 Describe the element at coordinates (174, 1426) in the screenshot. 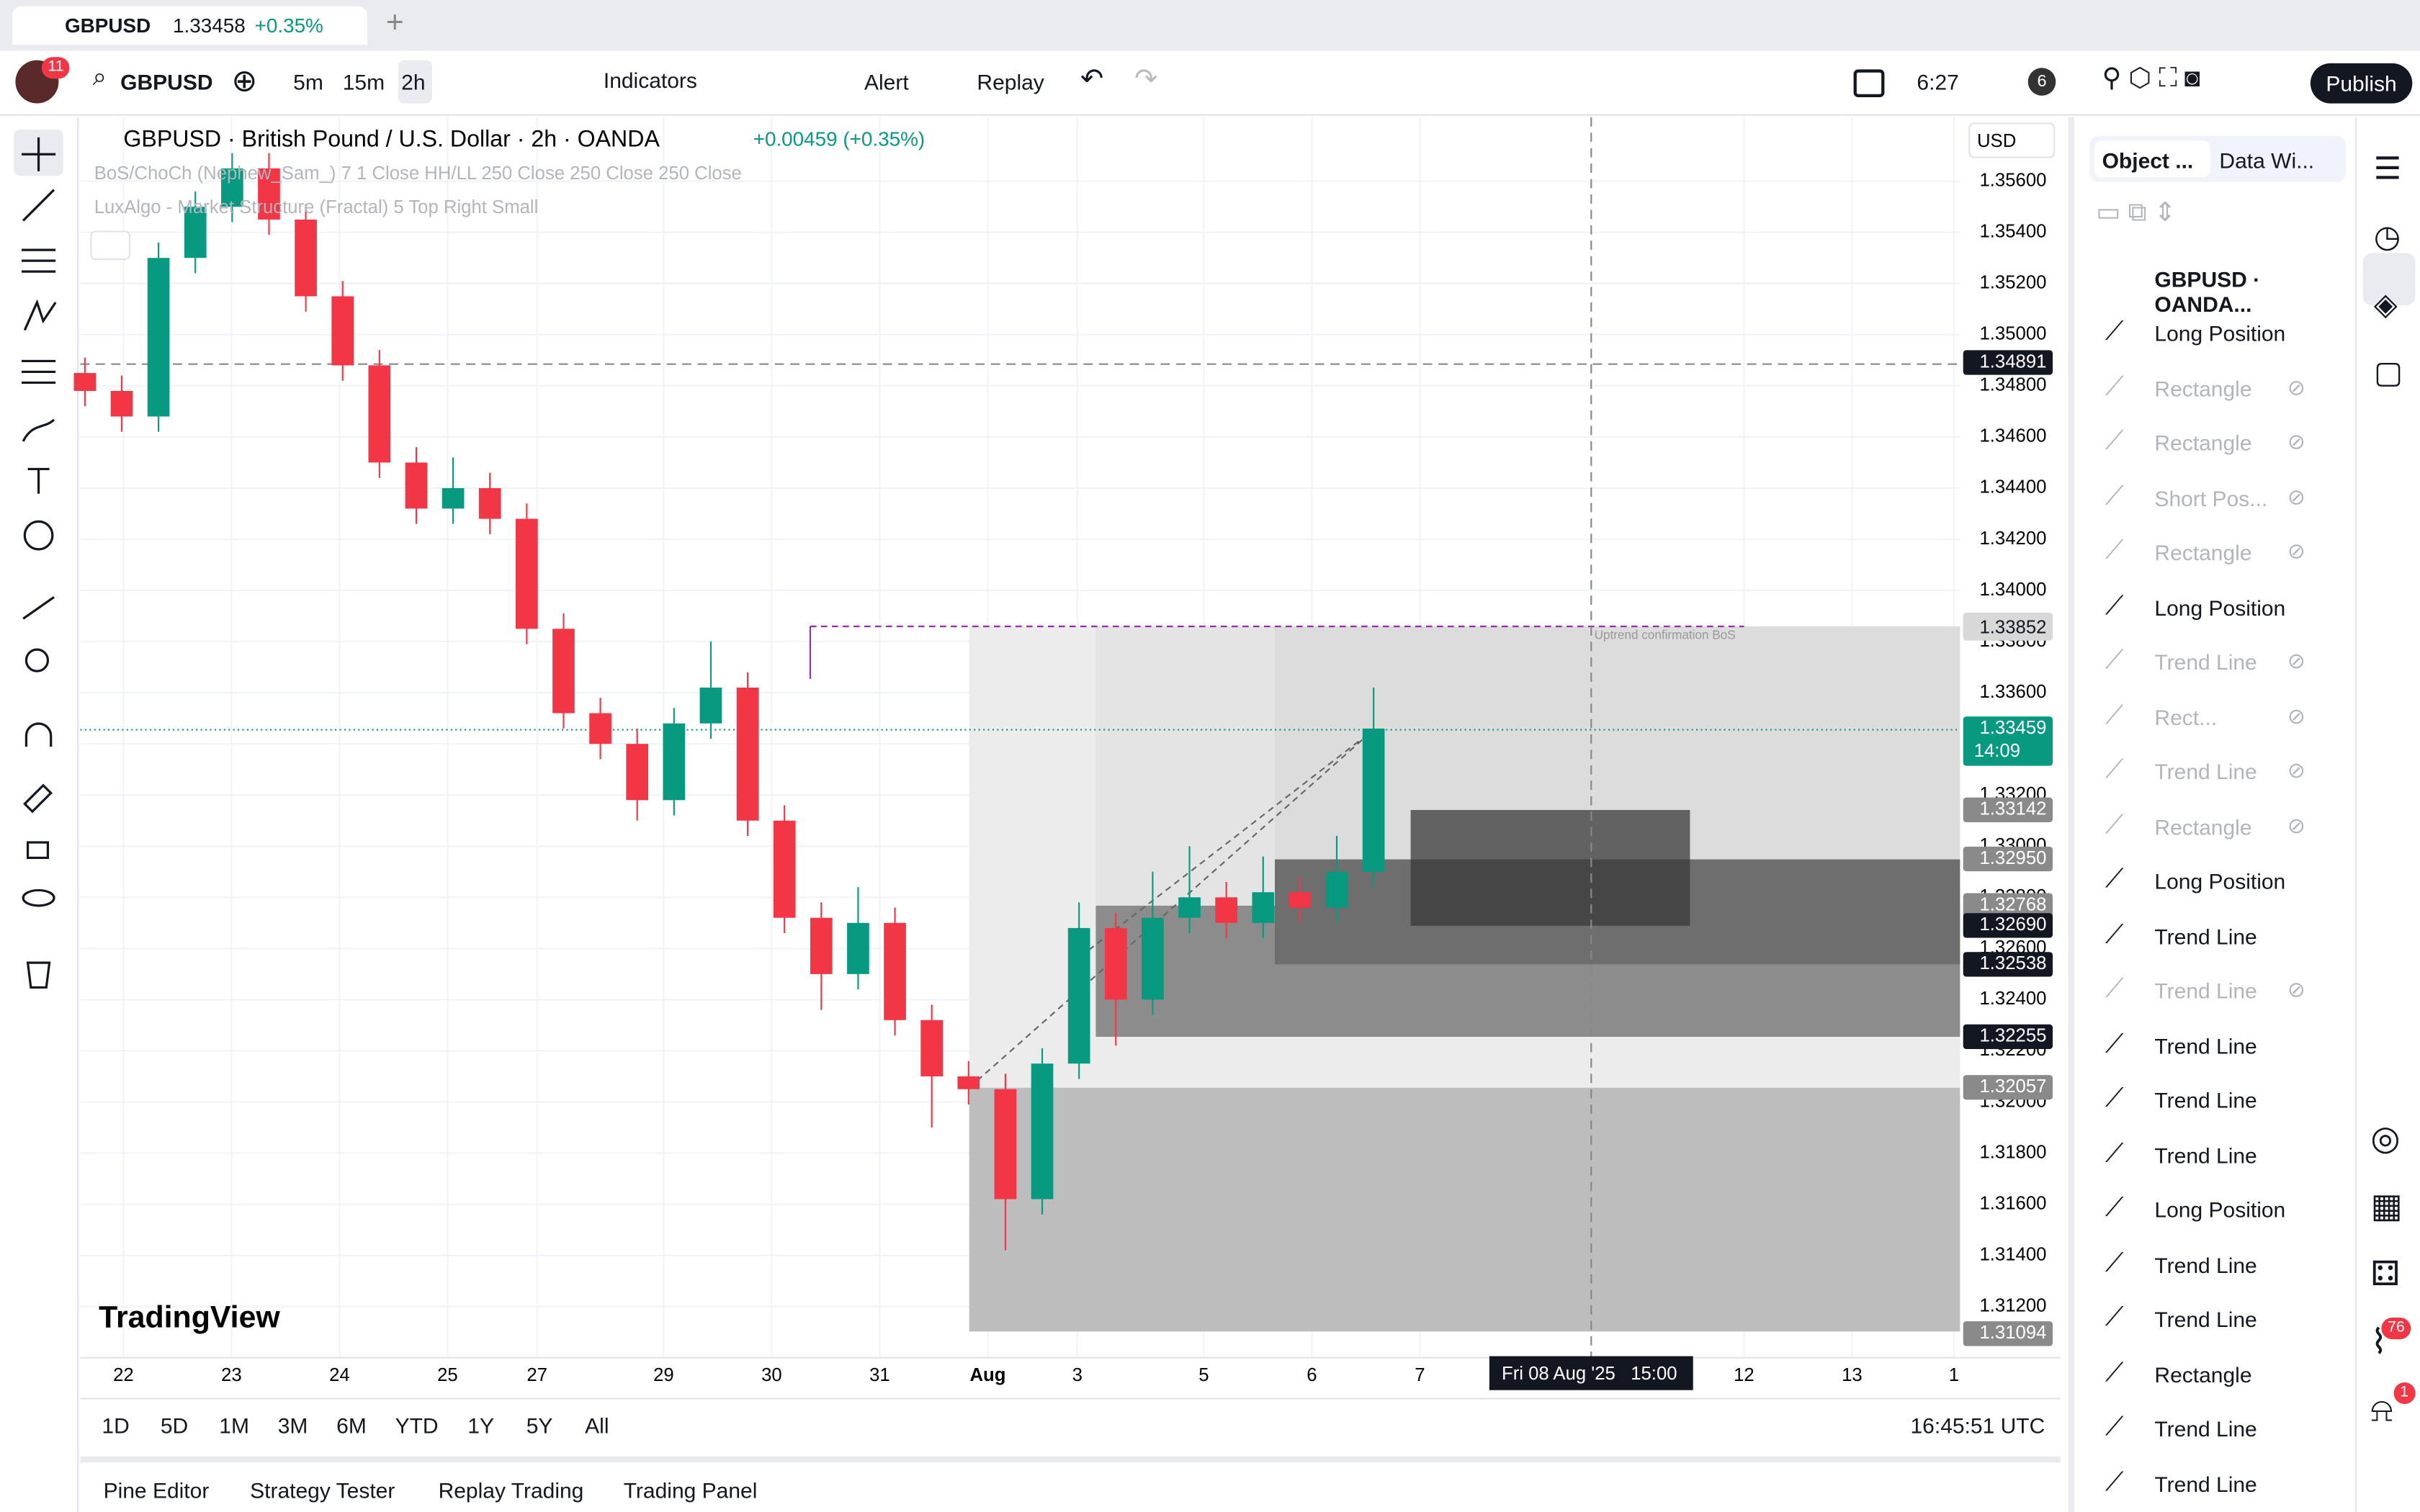

I see `range-button: 5D` at that location.